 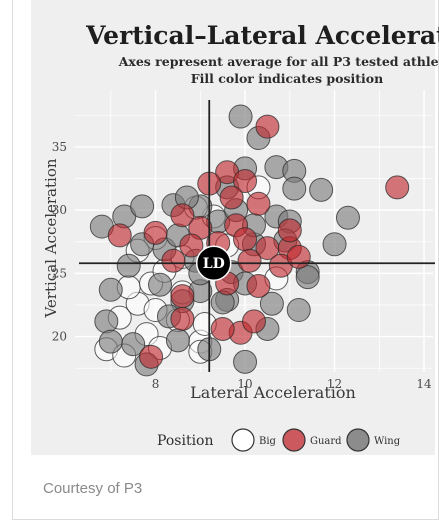 I want to click on x-tick-label: 14, so click(x=424, y=384).